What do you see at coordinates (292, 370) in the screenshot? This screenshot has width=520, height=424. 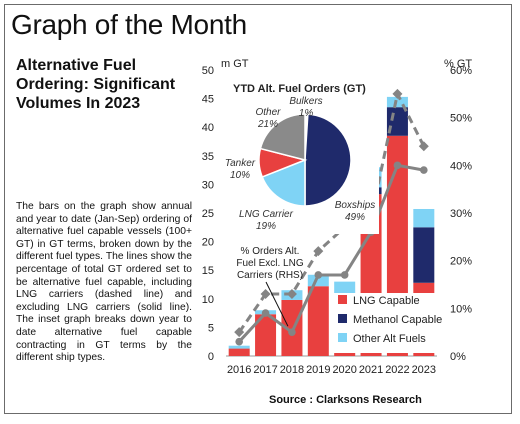 I see `x-tick-label: 2018` at bounding box center [292, 370].